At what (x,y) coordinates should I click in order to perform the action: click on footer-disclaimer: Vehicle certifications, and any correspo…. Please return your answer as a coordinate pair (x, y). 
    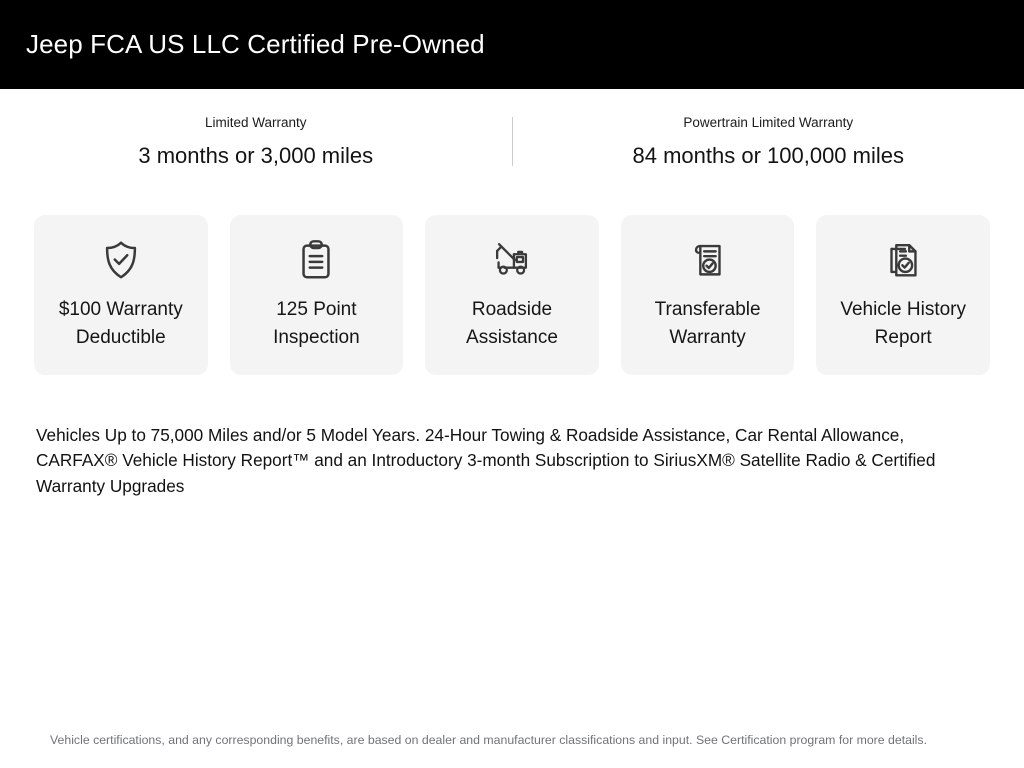
    Looking at the image, I should click on (488, 740).